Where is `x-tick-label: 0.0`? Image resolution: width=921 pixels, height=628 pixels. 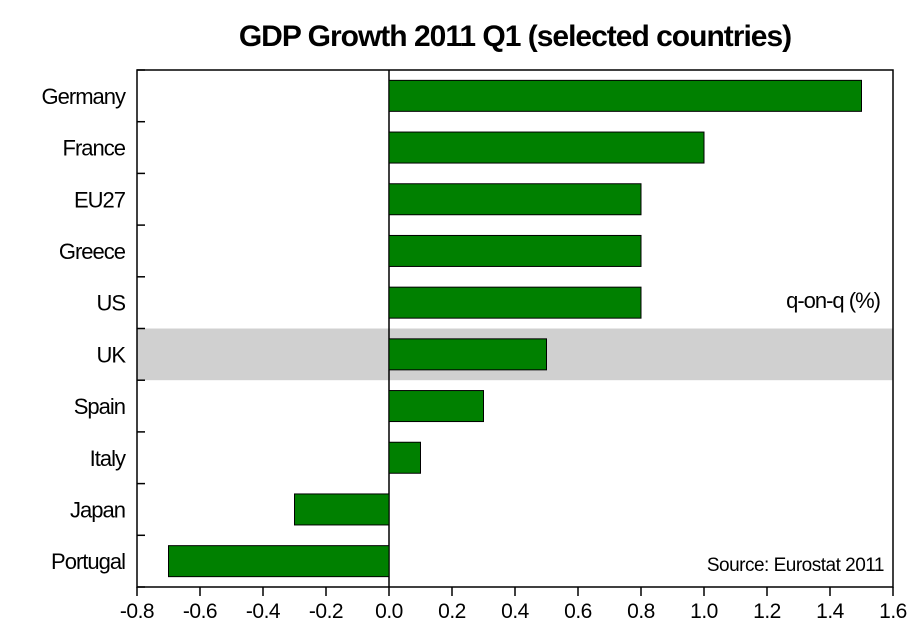
x-tick-label: 0.0 is located at coordinates (389, 611).